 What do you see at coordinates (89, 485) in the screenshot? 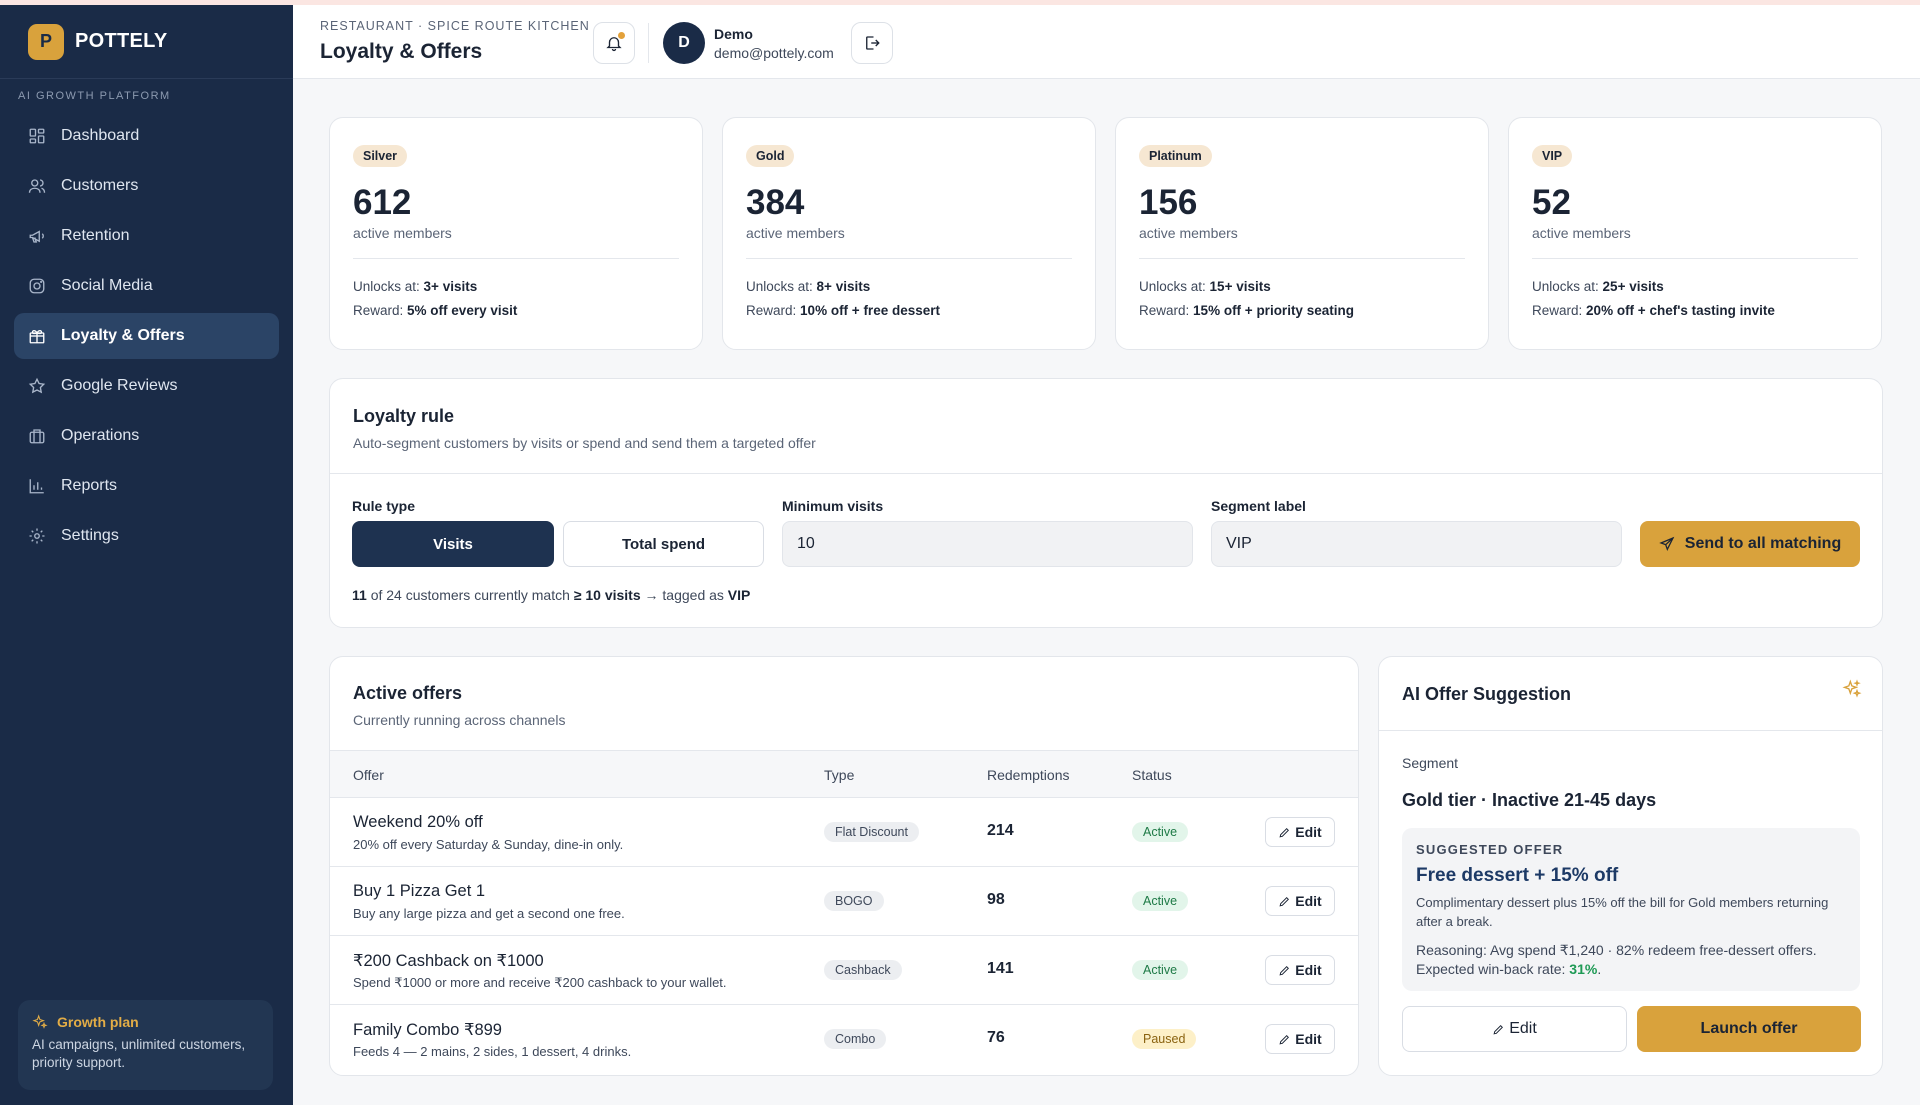
I see `sidebar-item-label: Reports` at bounding box center [89, 485].